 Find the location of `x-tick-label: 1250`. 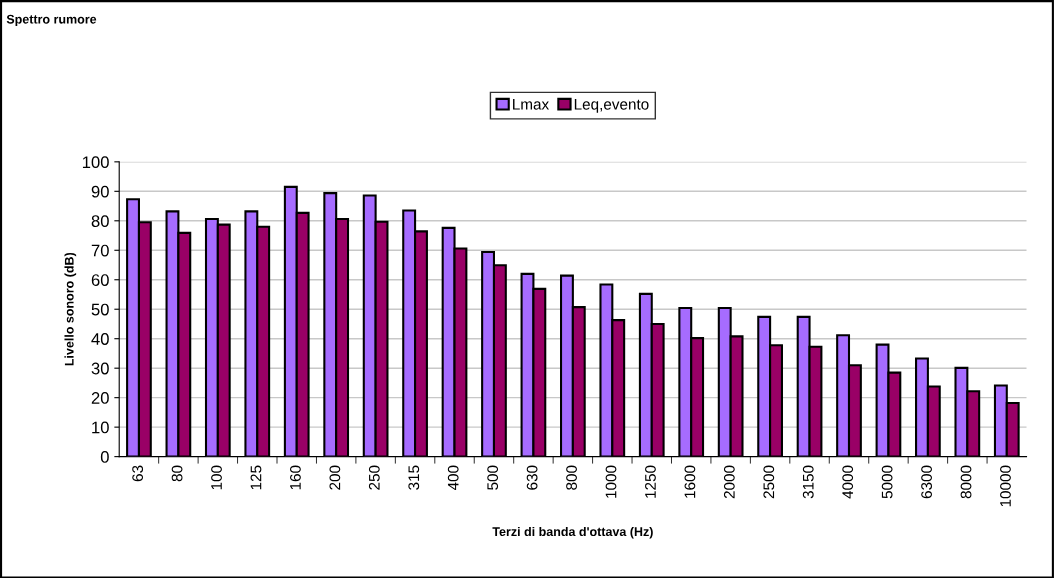

x-tick-label: 1250 is located at coordinates (650, 481).